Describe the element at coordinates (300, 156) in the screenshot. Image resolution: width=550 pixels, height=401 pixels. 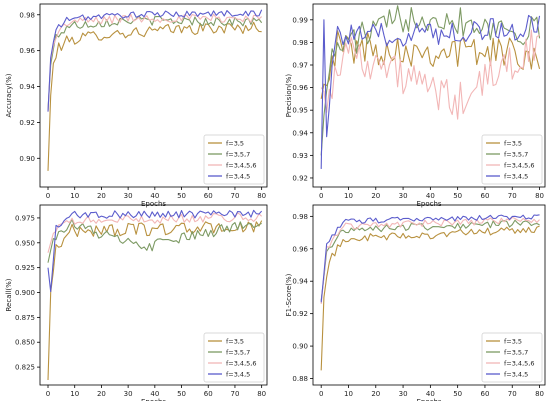
I see `y-tick-label: 0.93` at that location.